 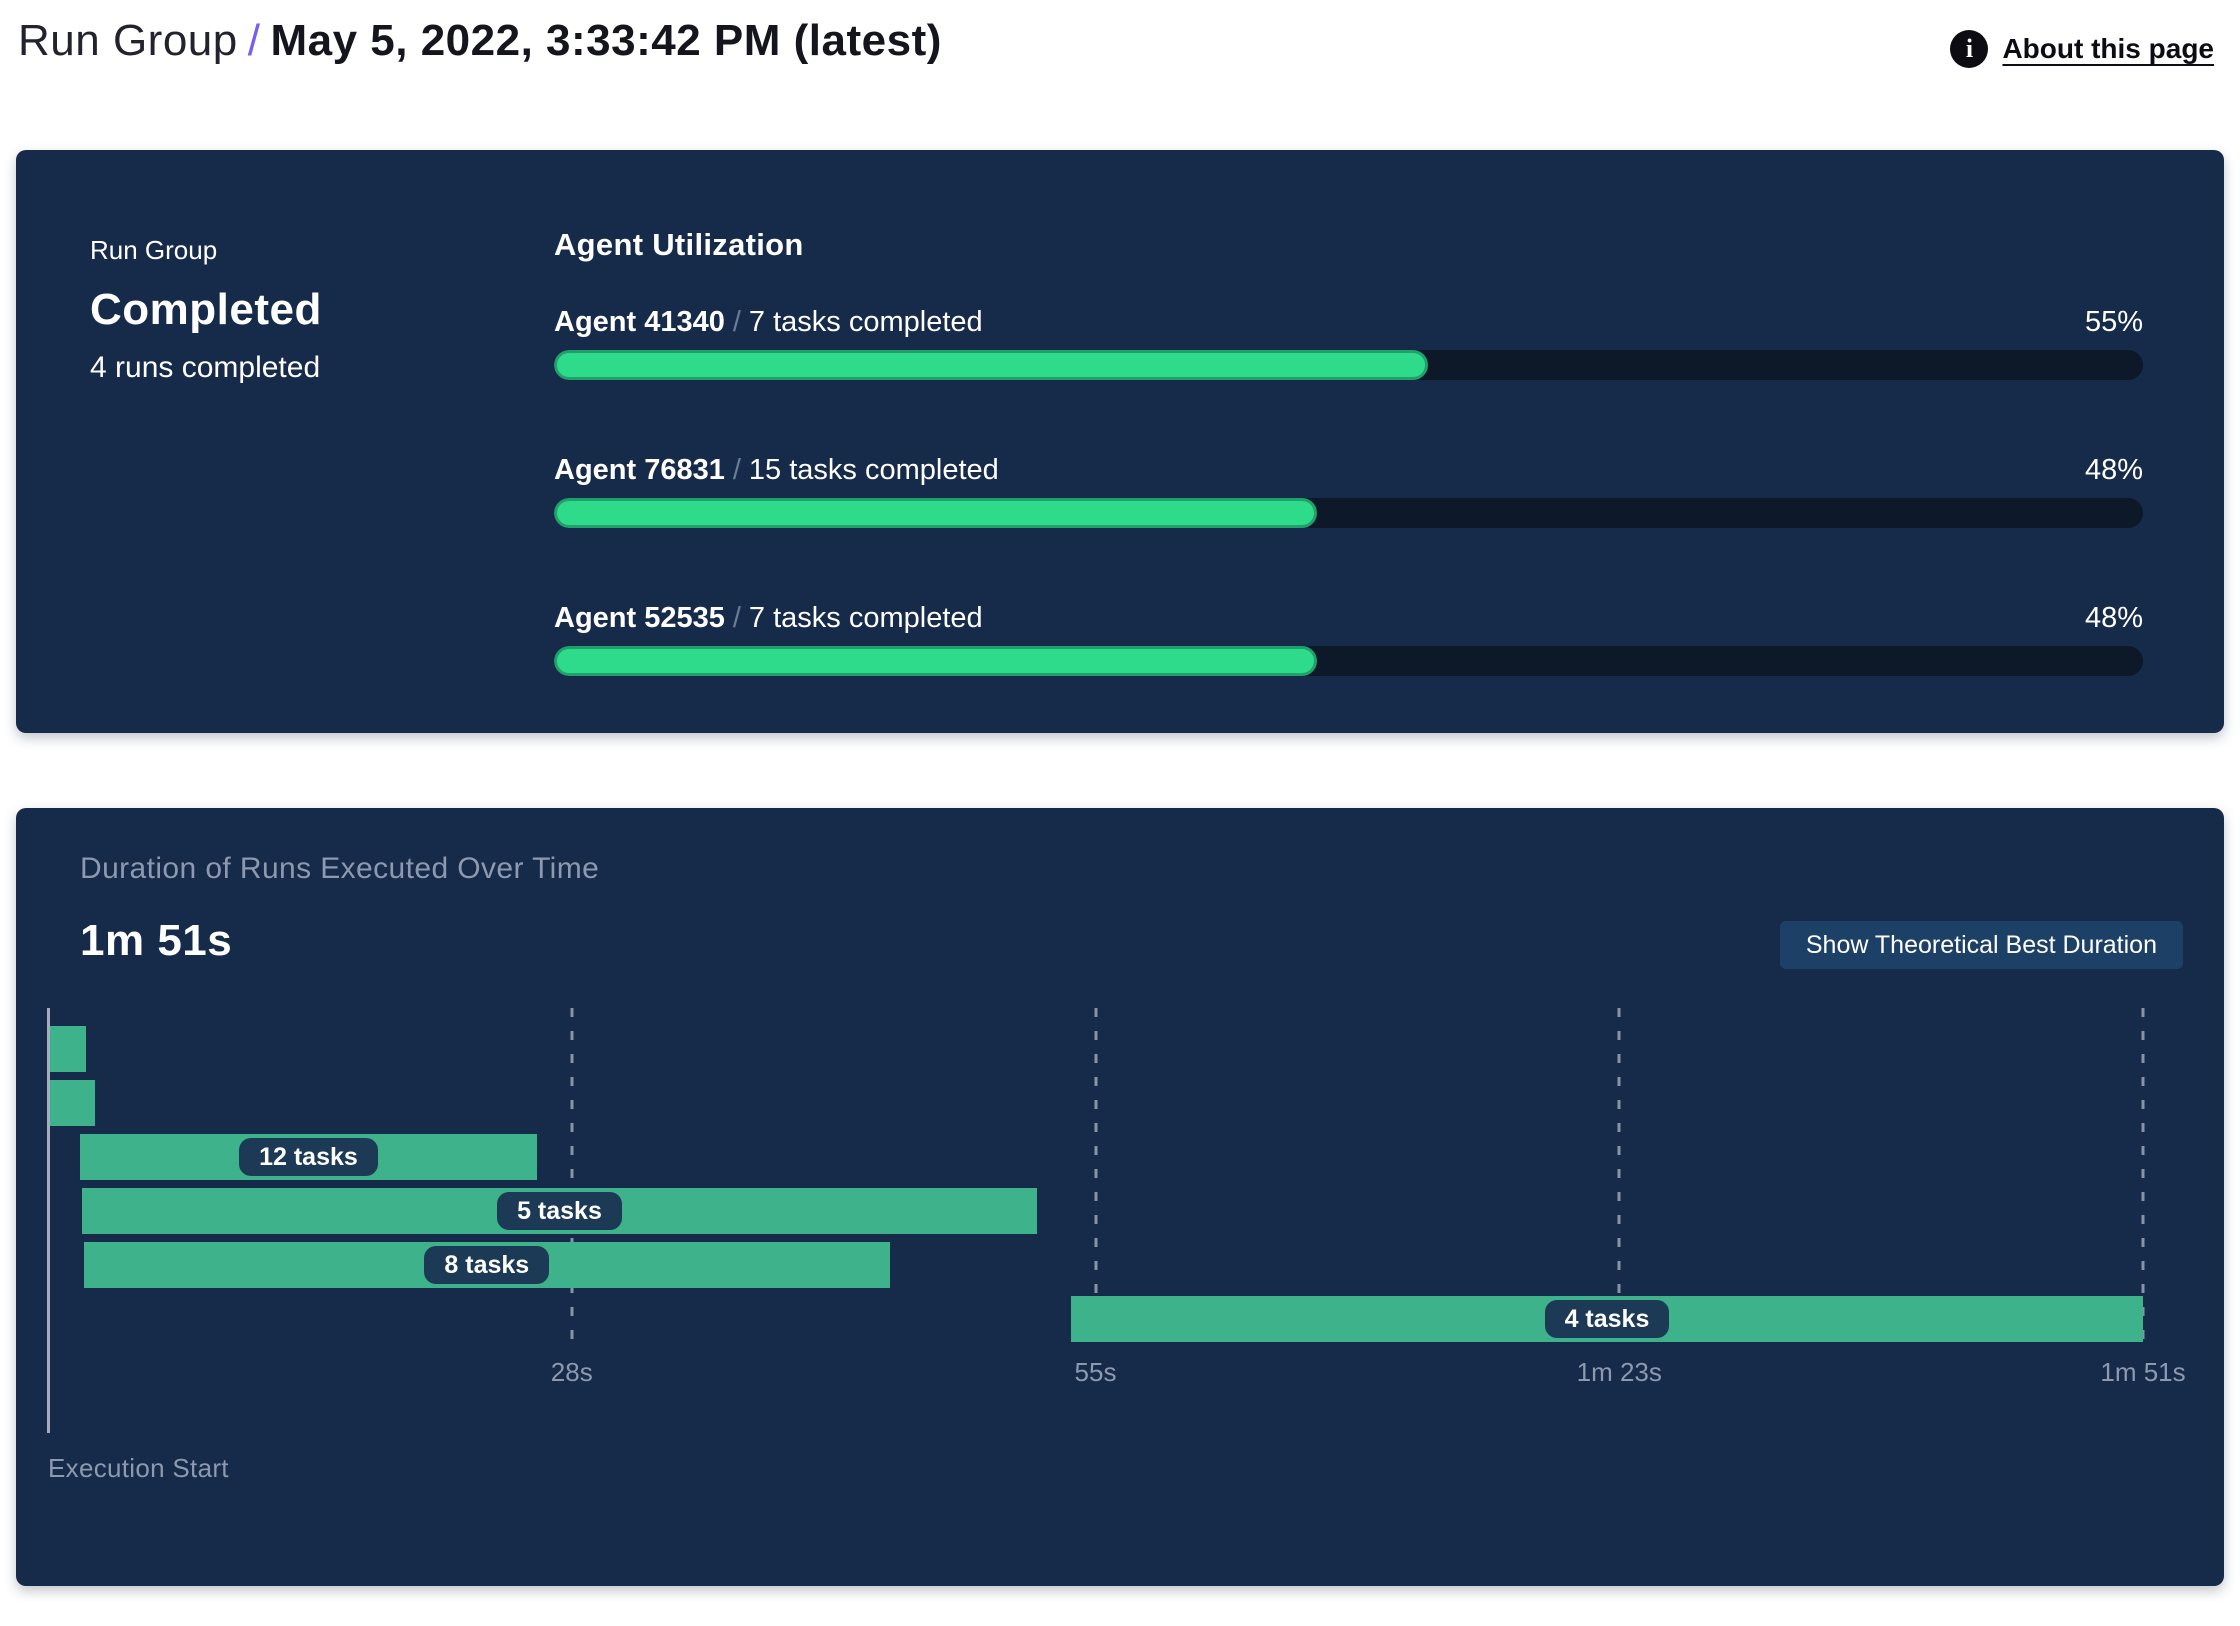 What do you see at coordinates (639, 470) in the screenshot?
I see `agent-name: Agent 76831` at bounding box center [639, 470].